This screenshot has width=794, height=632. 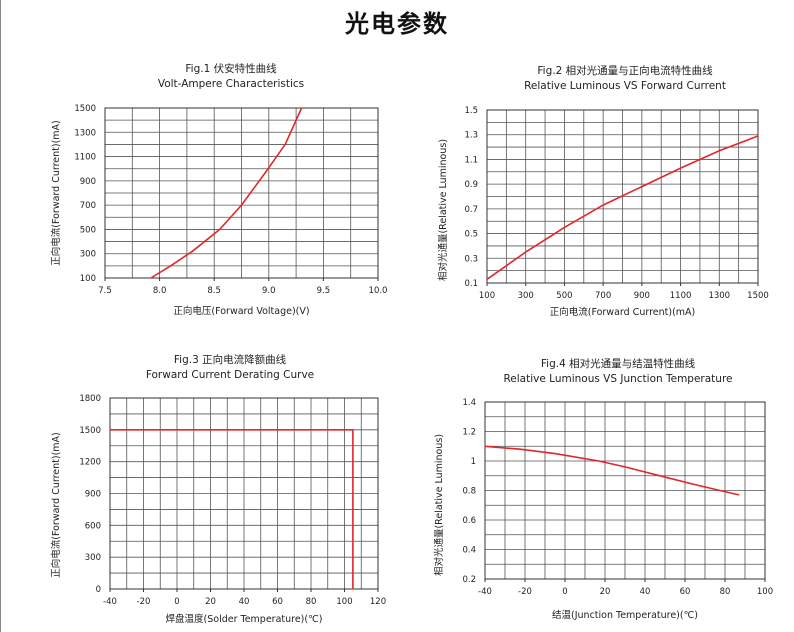 I want to click on x-tick-label: 300, so click(x=526, y=296).